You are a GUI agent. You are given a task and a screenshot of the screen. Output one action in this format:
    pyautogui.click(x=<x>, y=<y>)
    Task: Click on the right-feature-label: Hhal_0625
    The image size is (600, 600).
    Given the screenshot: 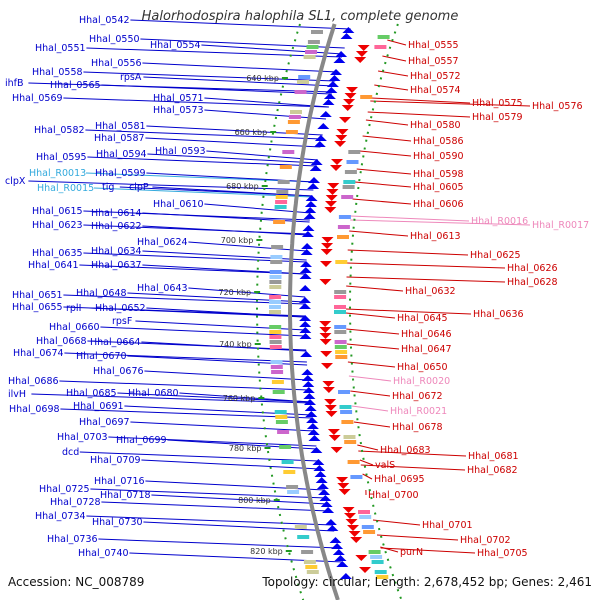 What is the action you would take?
    pyautogui.click(x=495, y=255)
    